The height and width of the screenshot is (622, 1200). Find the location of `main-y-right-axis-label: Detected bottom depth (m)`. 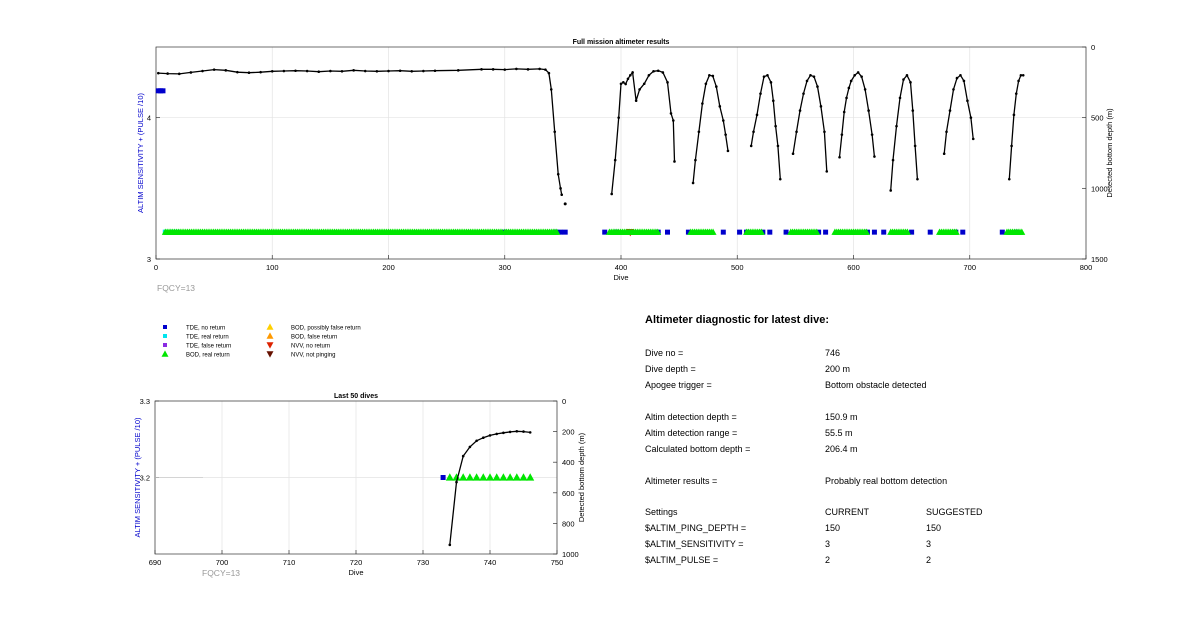

main-y-right-axis-label: Detected bottom depth (m) is located at coordinates (1109, 153).